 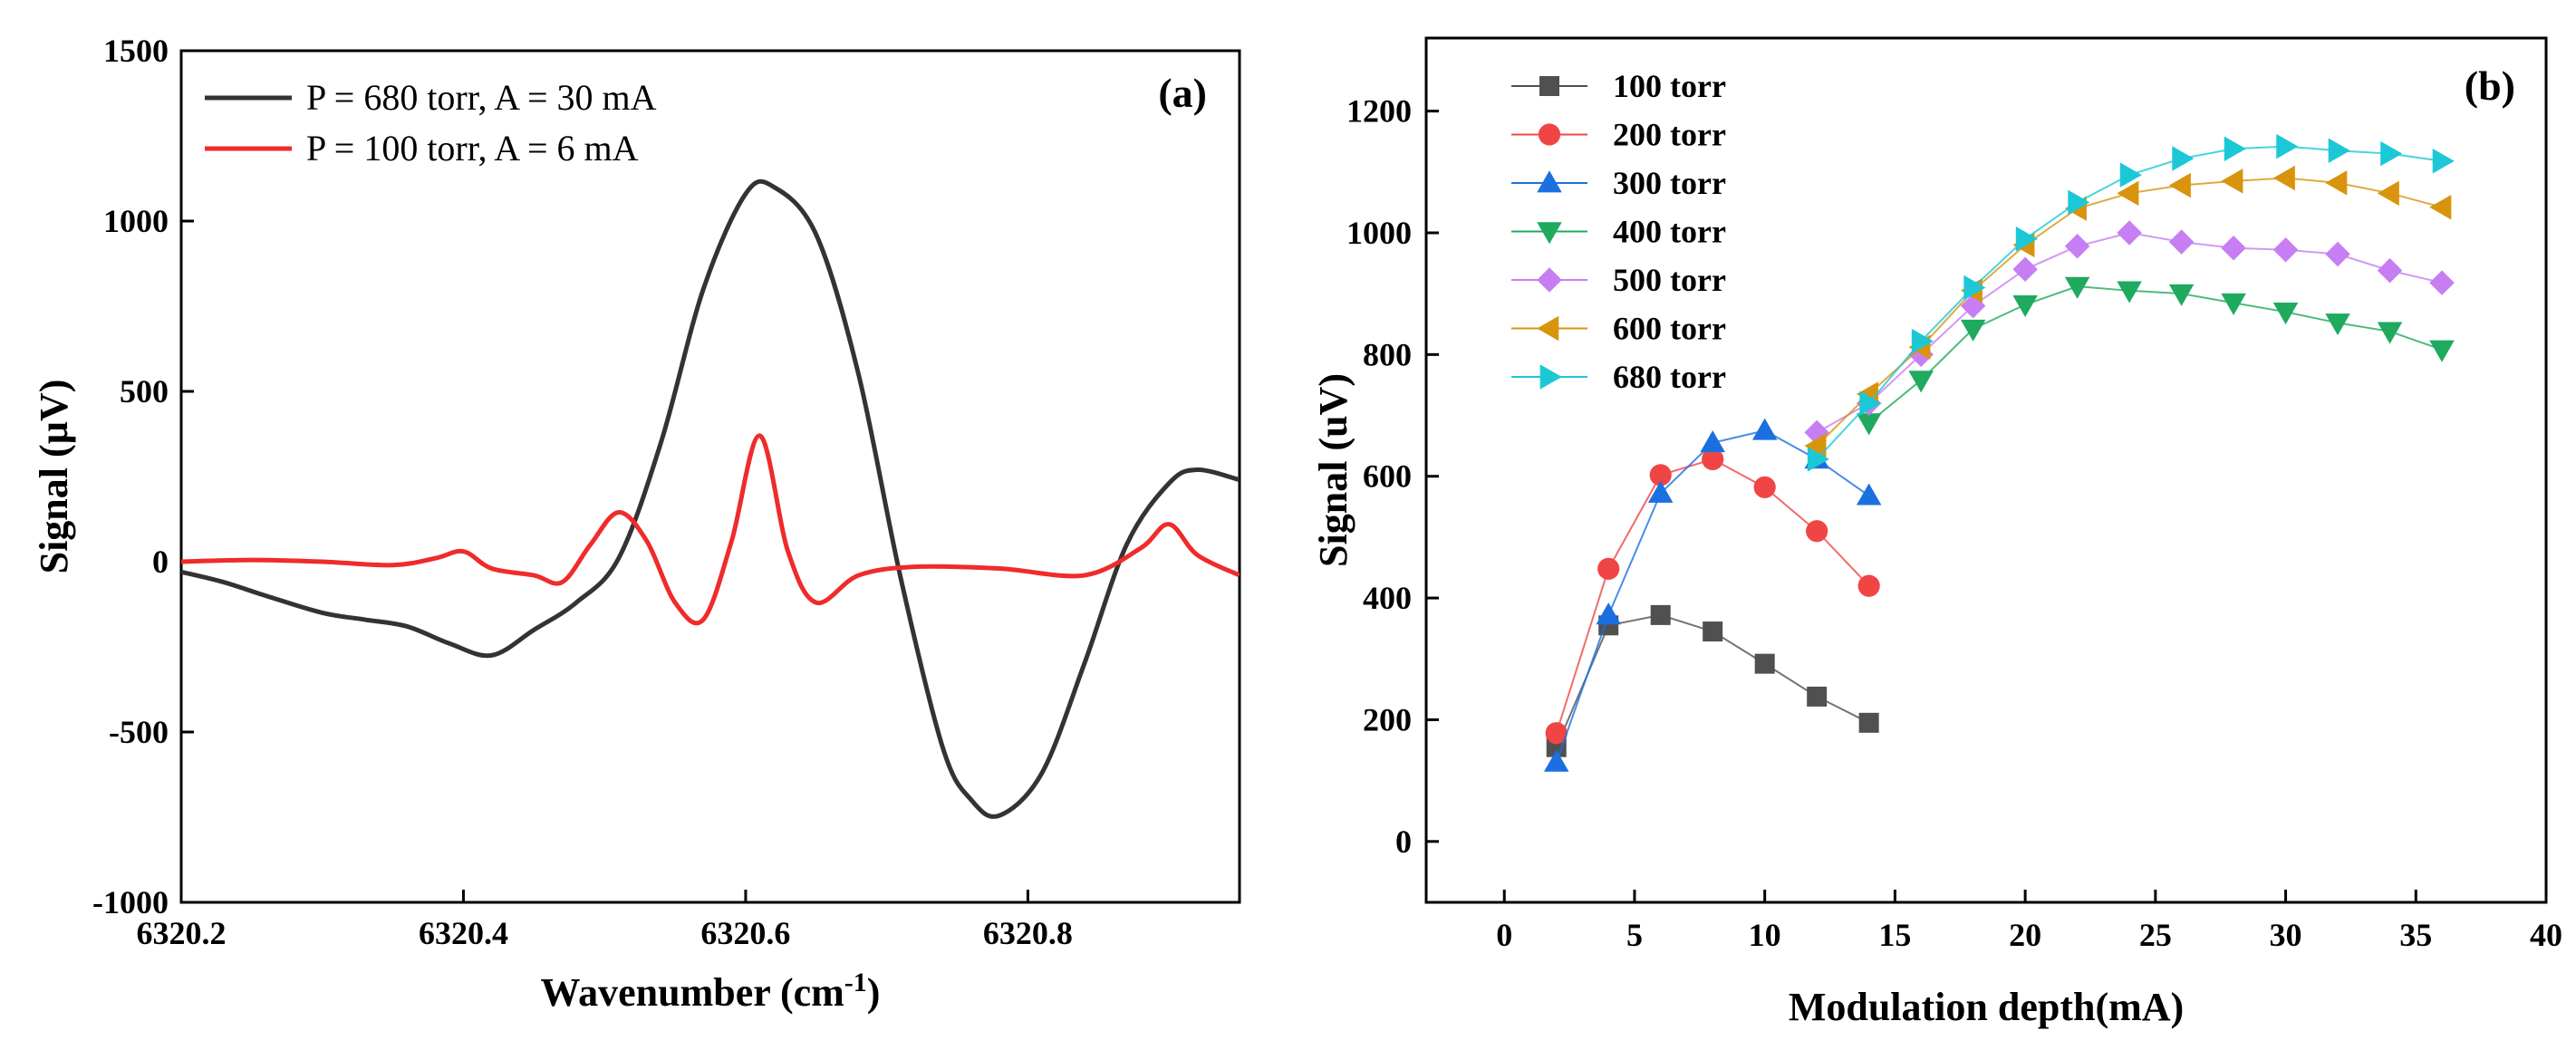 I want to click on legend-label: 300 torr, so click(x=1669, y=183).